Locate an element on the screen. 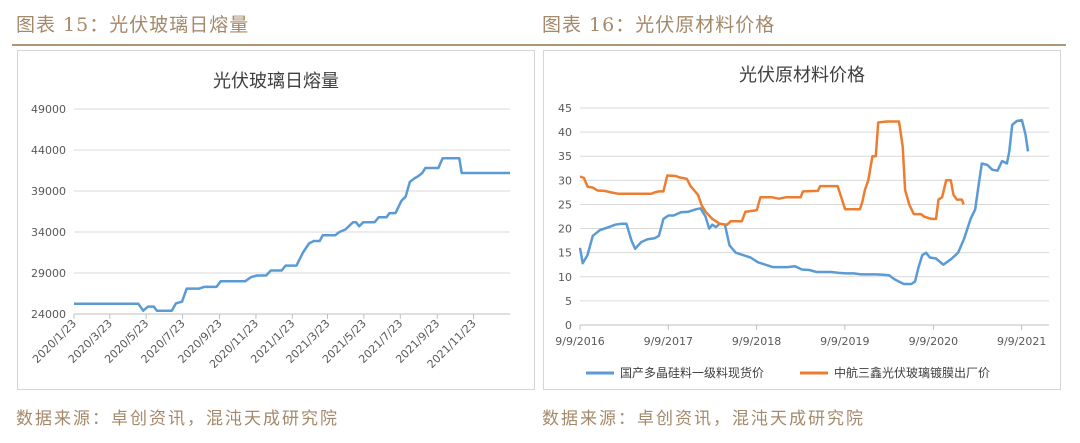 Image resolution: width=1080 pixels, height=443 pixels. legend-label-2: 中航三鑫光伏玻璃镀膜出厂价 is located at coordinates (912, 372).